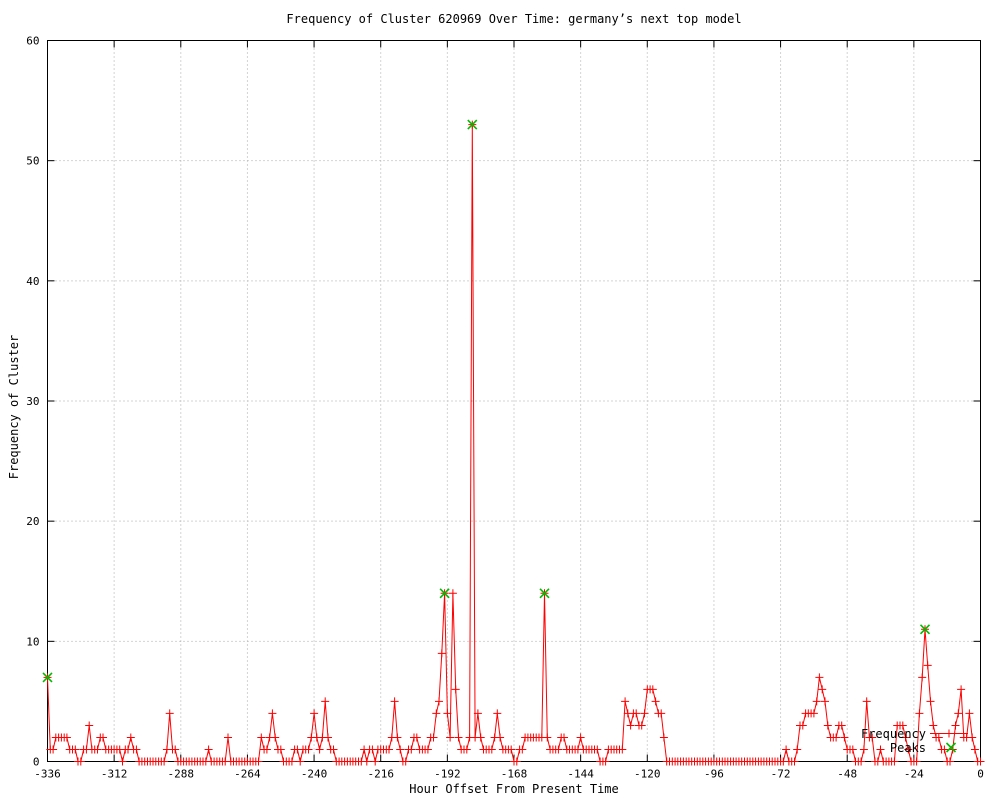 The height and width of the screenshot is (800, 1000). I want to click on svg-text: 10, so click(32, 641).